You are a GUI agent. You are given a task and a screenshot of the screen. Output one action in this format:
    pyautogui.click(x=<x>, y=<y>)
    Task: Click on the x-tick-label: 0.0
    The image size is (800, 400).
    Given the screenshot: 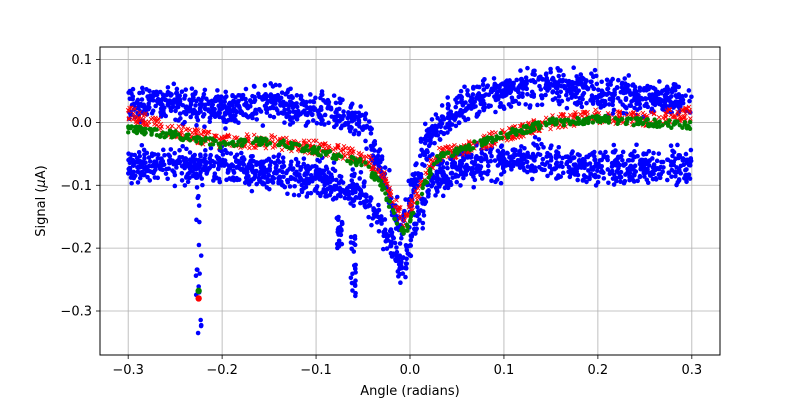 What is the action you would take?
    pyautogui.click(x=410, y=370)
    